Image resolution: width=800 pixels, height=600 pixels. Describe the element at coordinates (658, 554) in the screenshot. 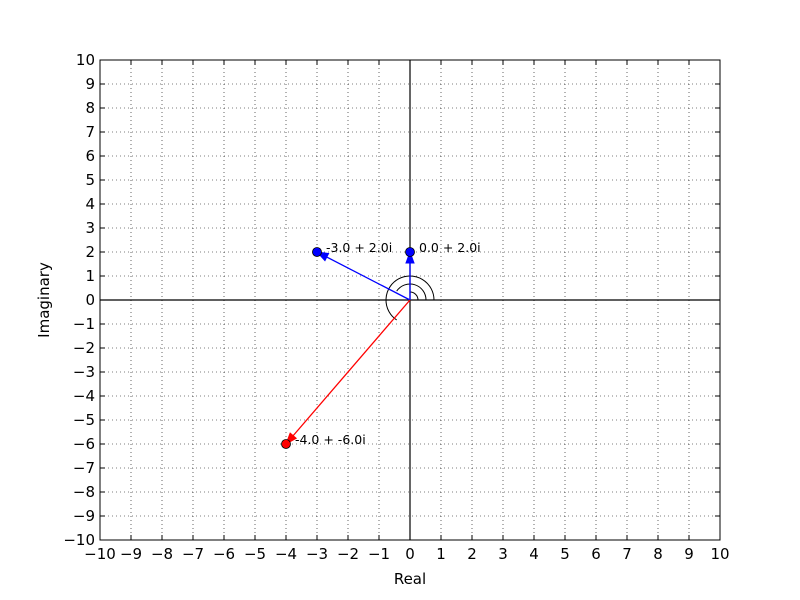

I see `x-tick-label: 8` at that location.